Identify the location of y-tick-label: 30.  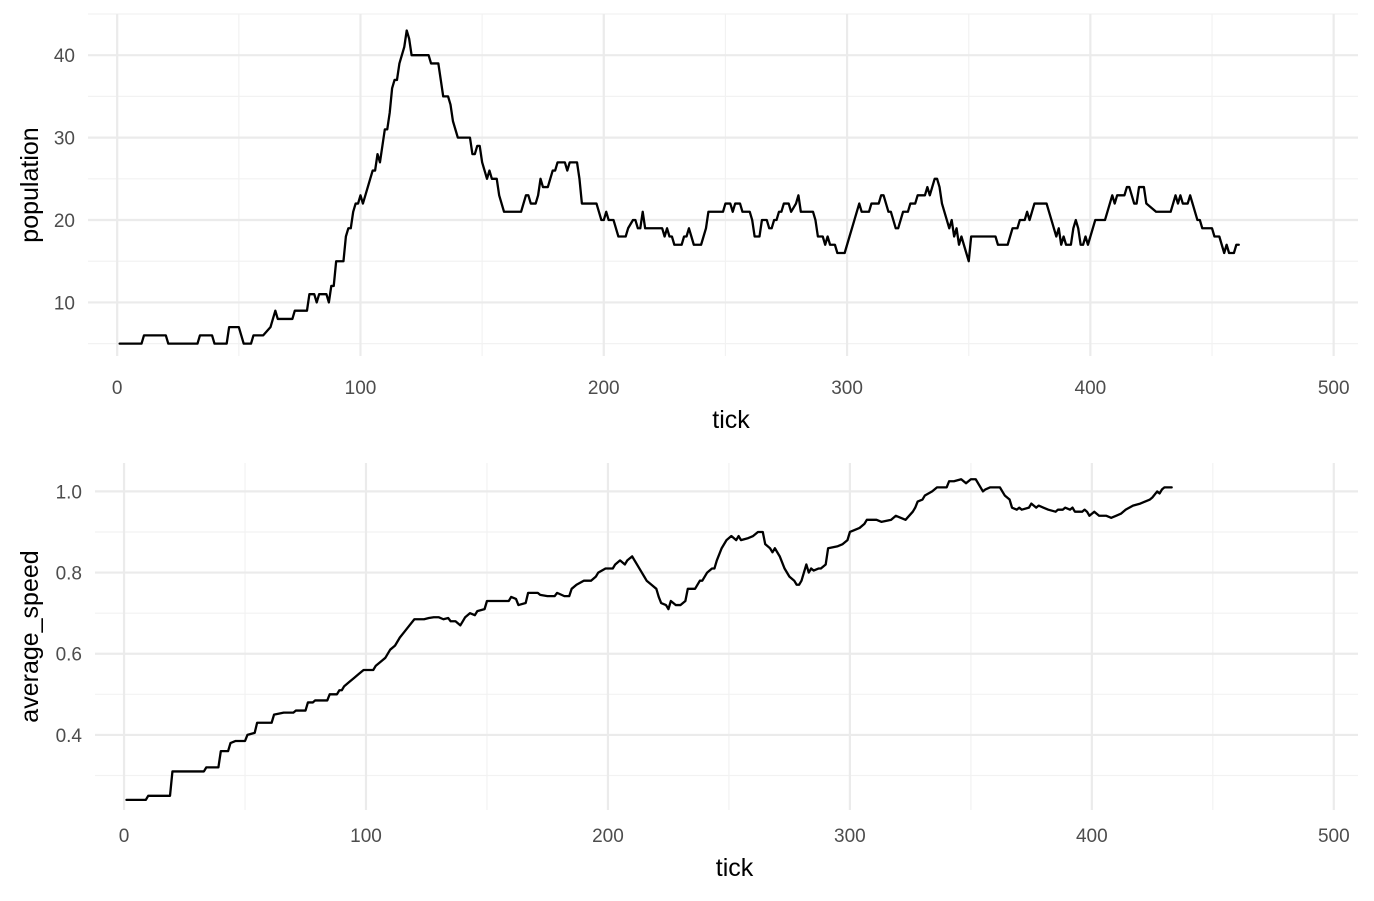
(64, 139).